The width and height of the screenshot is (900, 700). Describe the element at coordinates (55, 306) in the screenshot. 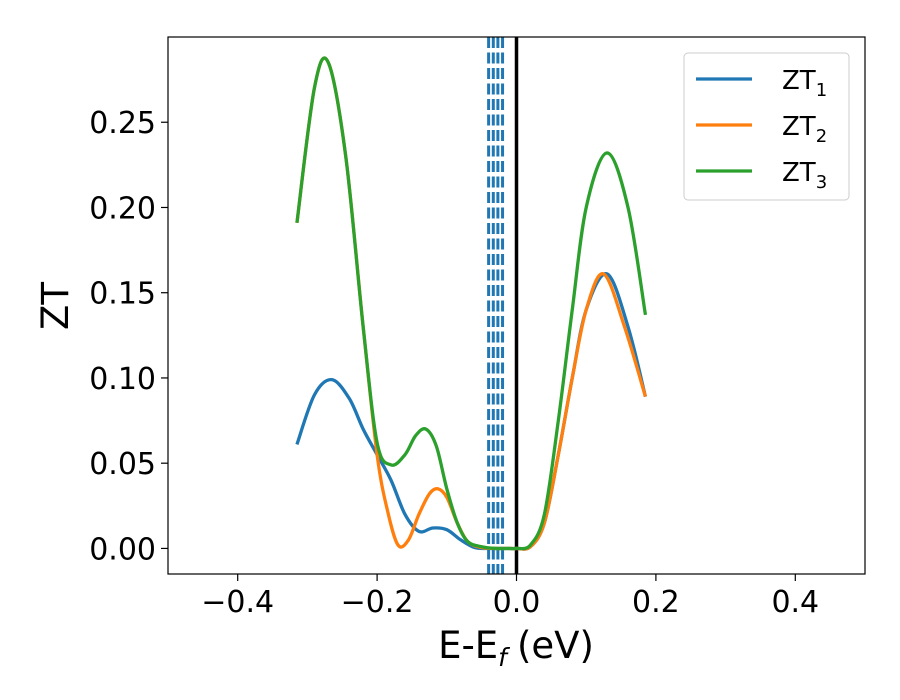

I see `y-axis-title: ZT` at that location.